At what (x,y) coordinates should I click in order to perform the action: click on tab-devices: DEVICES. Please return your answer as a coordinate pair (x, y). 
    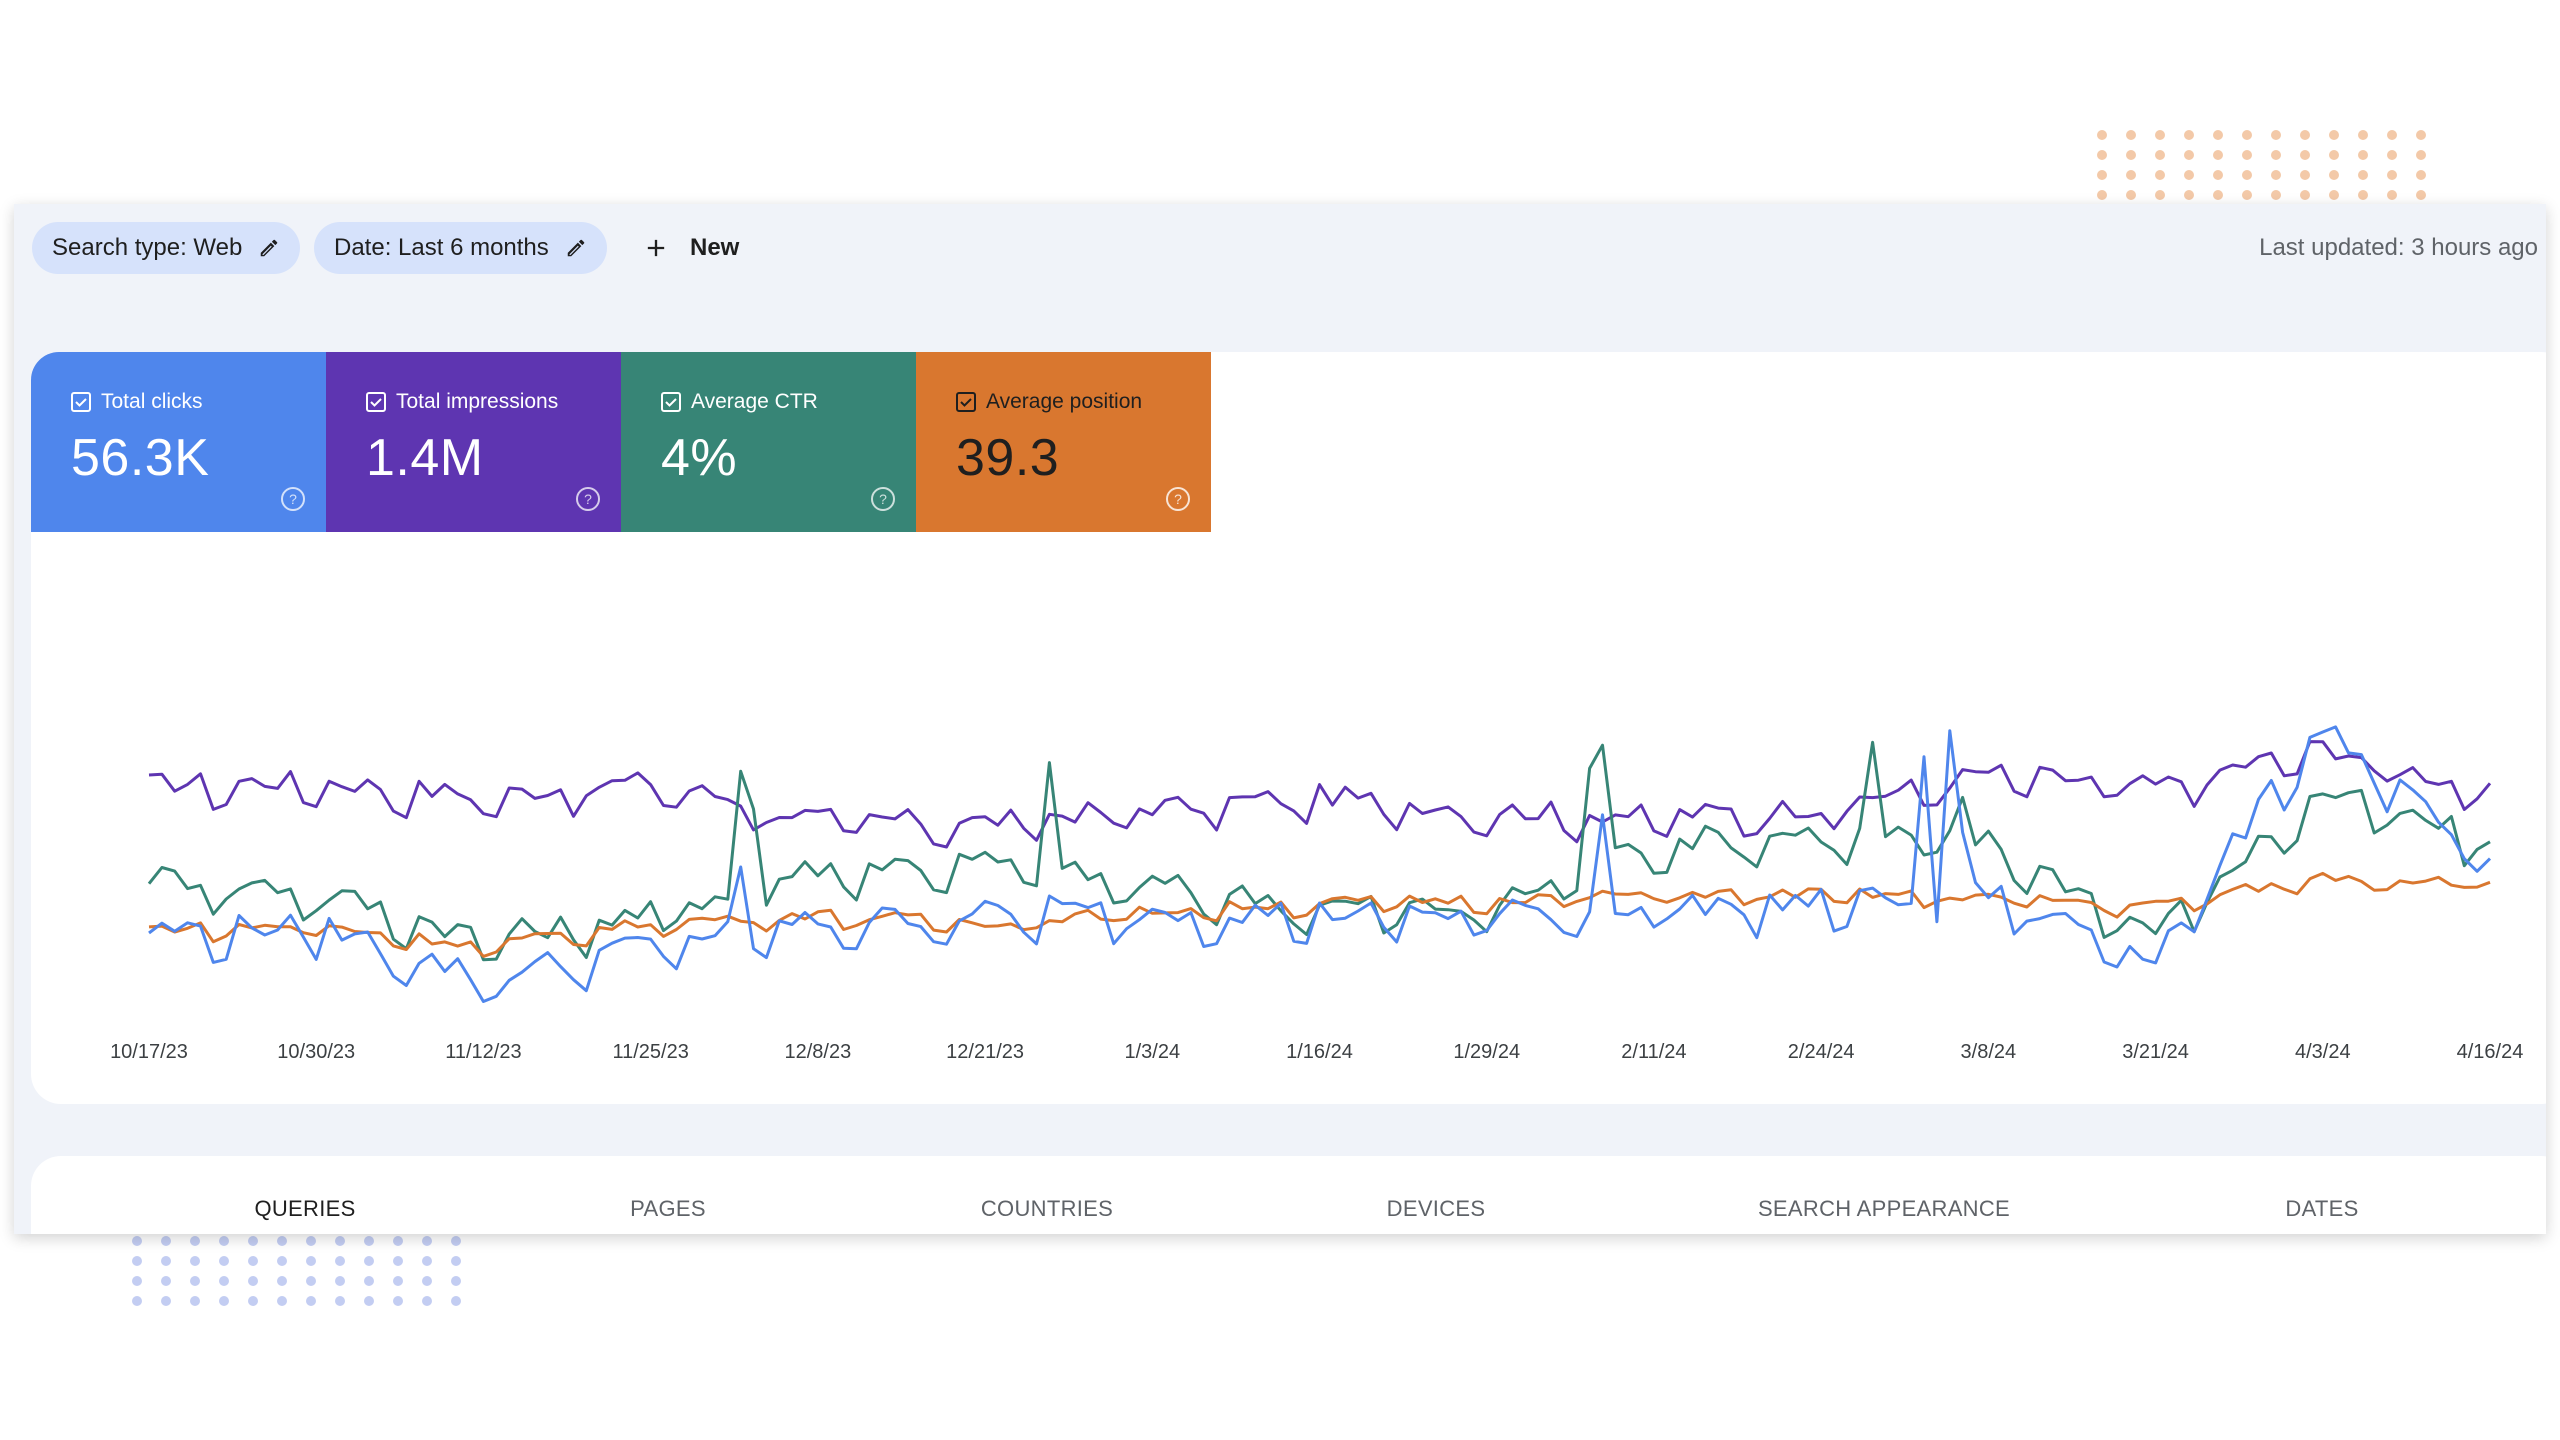
    Looking at the image, I should click on (1436, 1208).